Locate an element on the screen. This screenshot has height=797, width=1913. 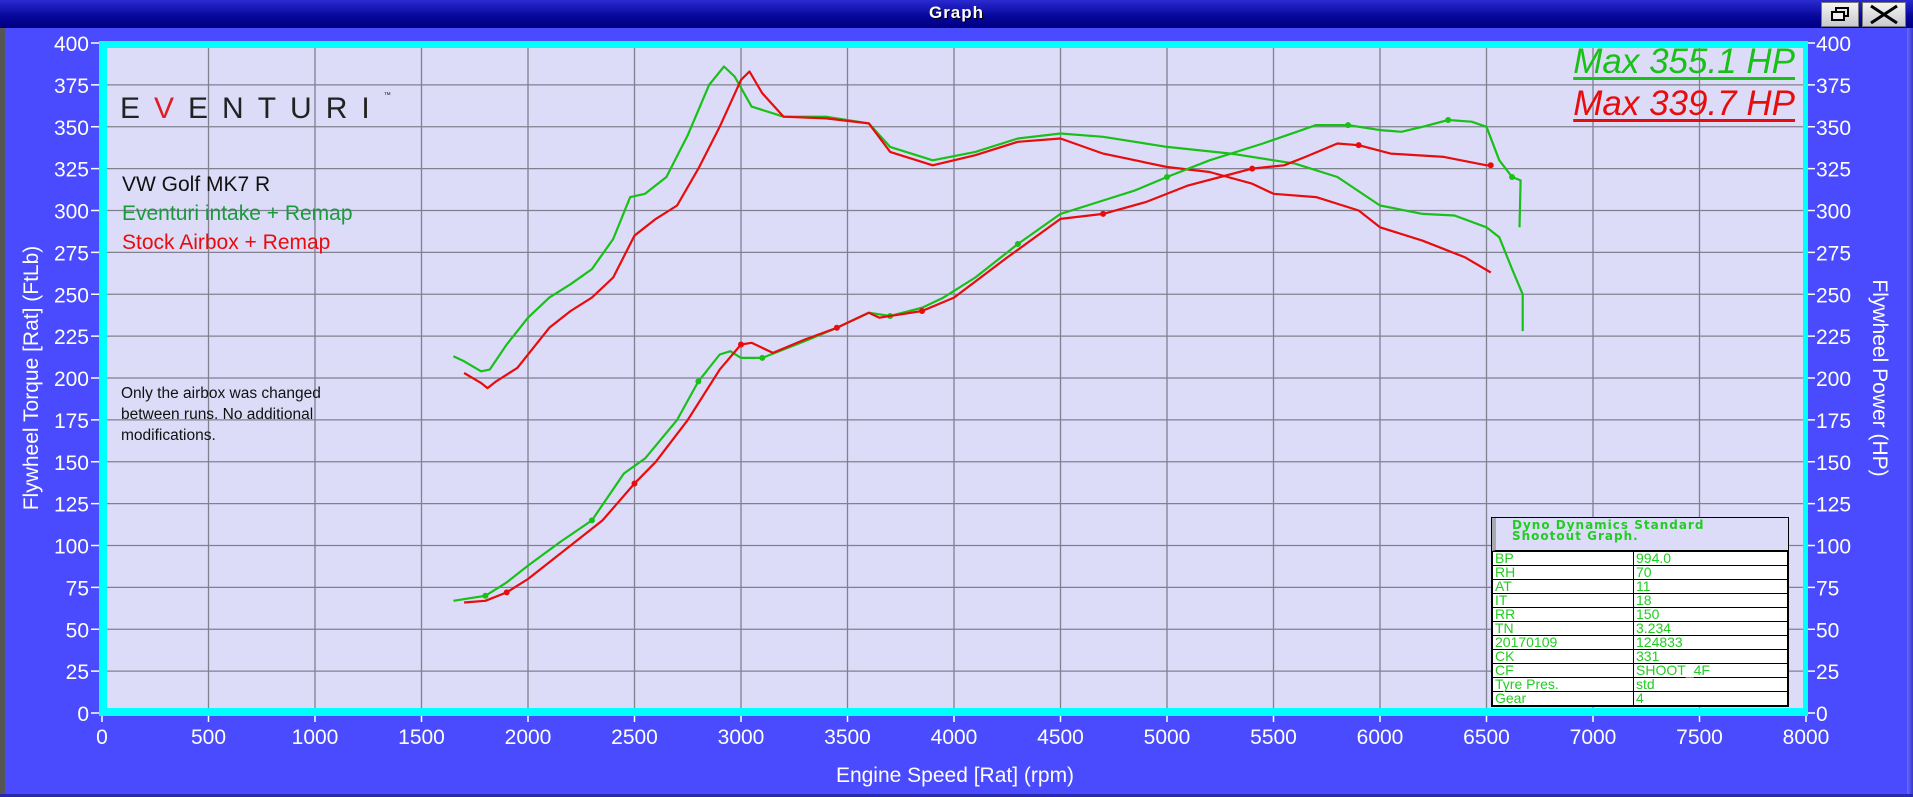
info-title-line: Shootout Graph. is located at coordinates (1575, 536).